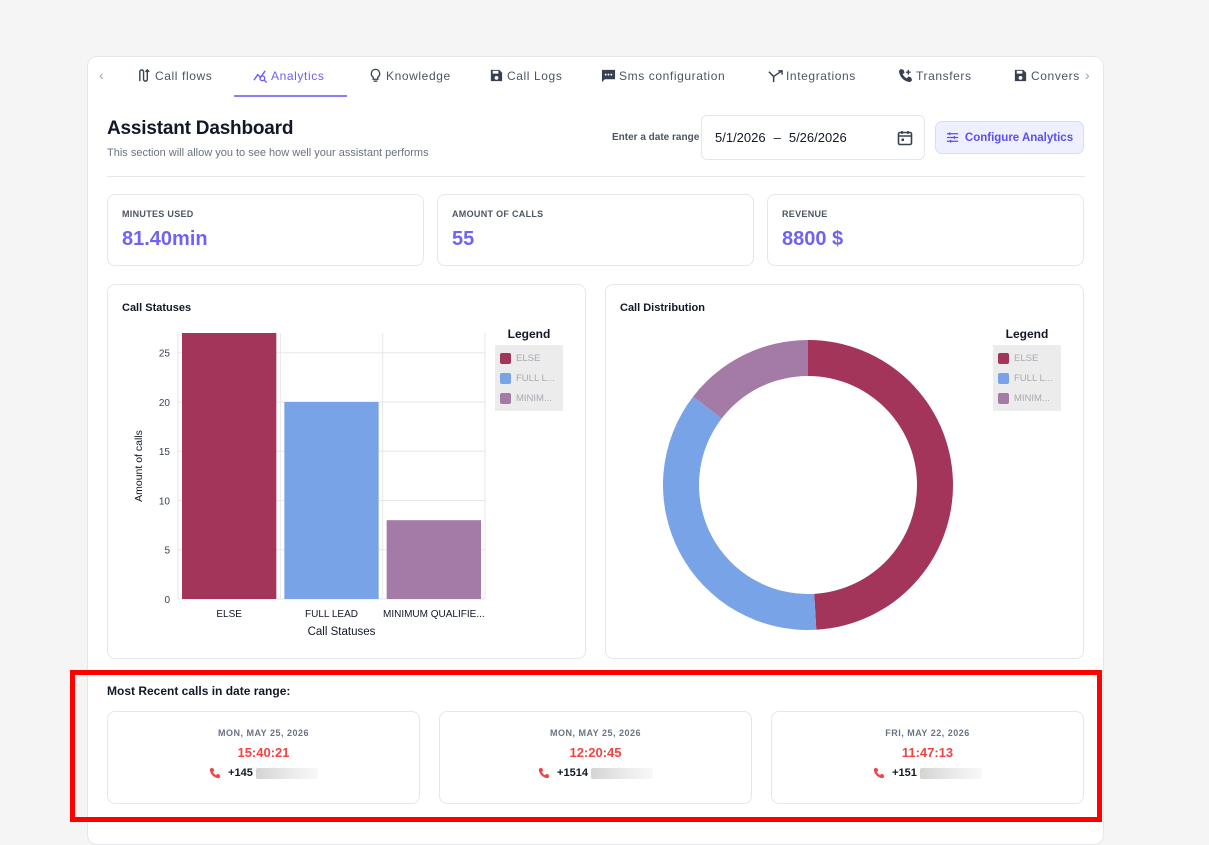  What do you see at coordinates (158, 214) in the screenshot?
I see `stat-label: MINUTES USED` at bounding box center [158, 214].